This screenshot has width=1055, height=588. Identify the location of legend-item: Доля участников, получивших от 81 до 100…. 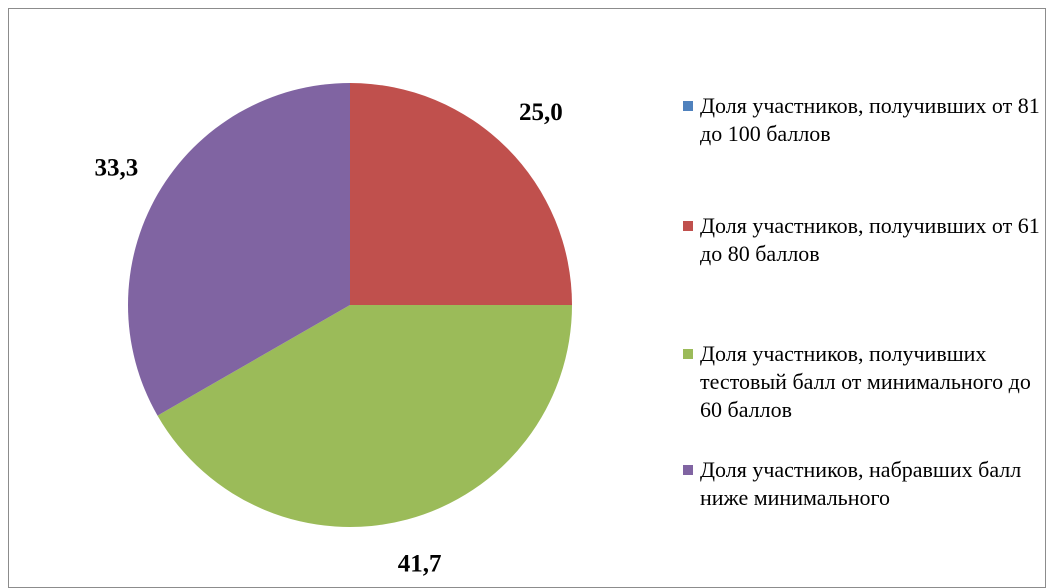
(865, 120).